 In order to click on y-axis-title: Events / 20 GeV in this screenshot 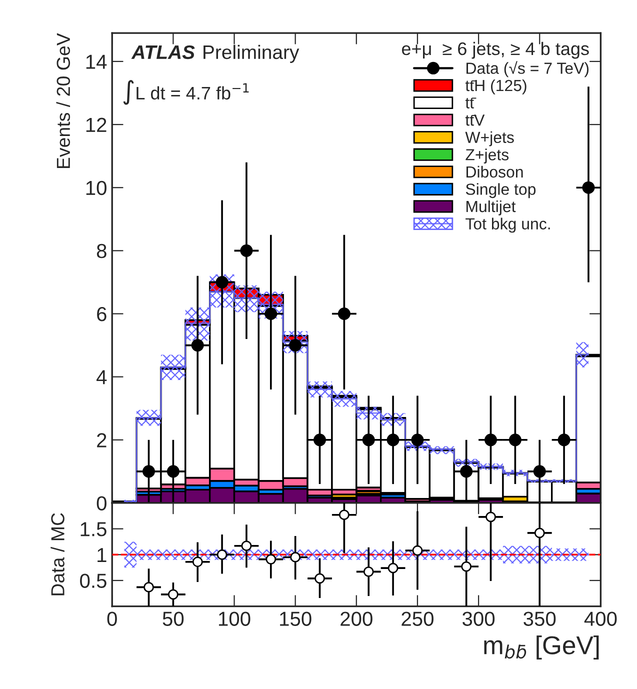, I will do `click(63, 100)`.